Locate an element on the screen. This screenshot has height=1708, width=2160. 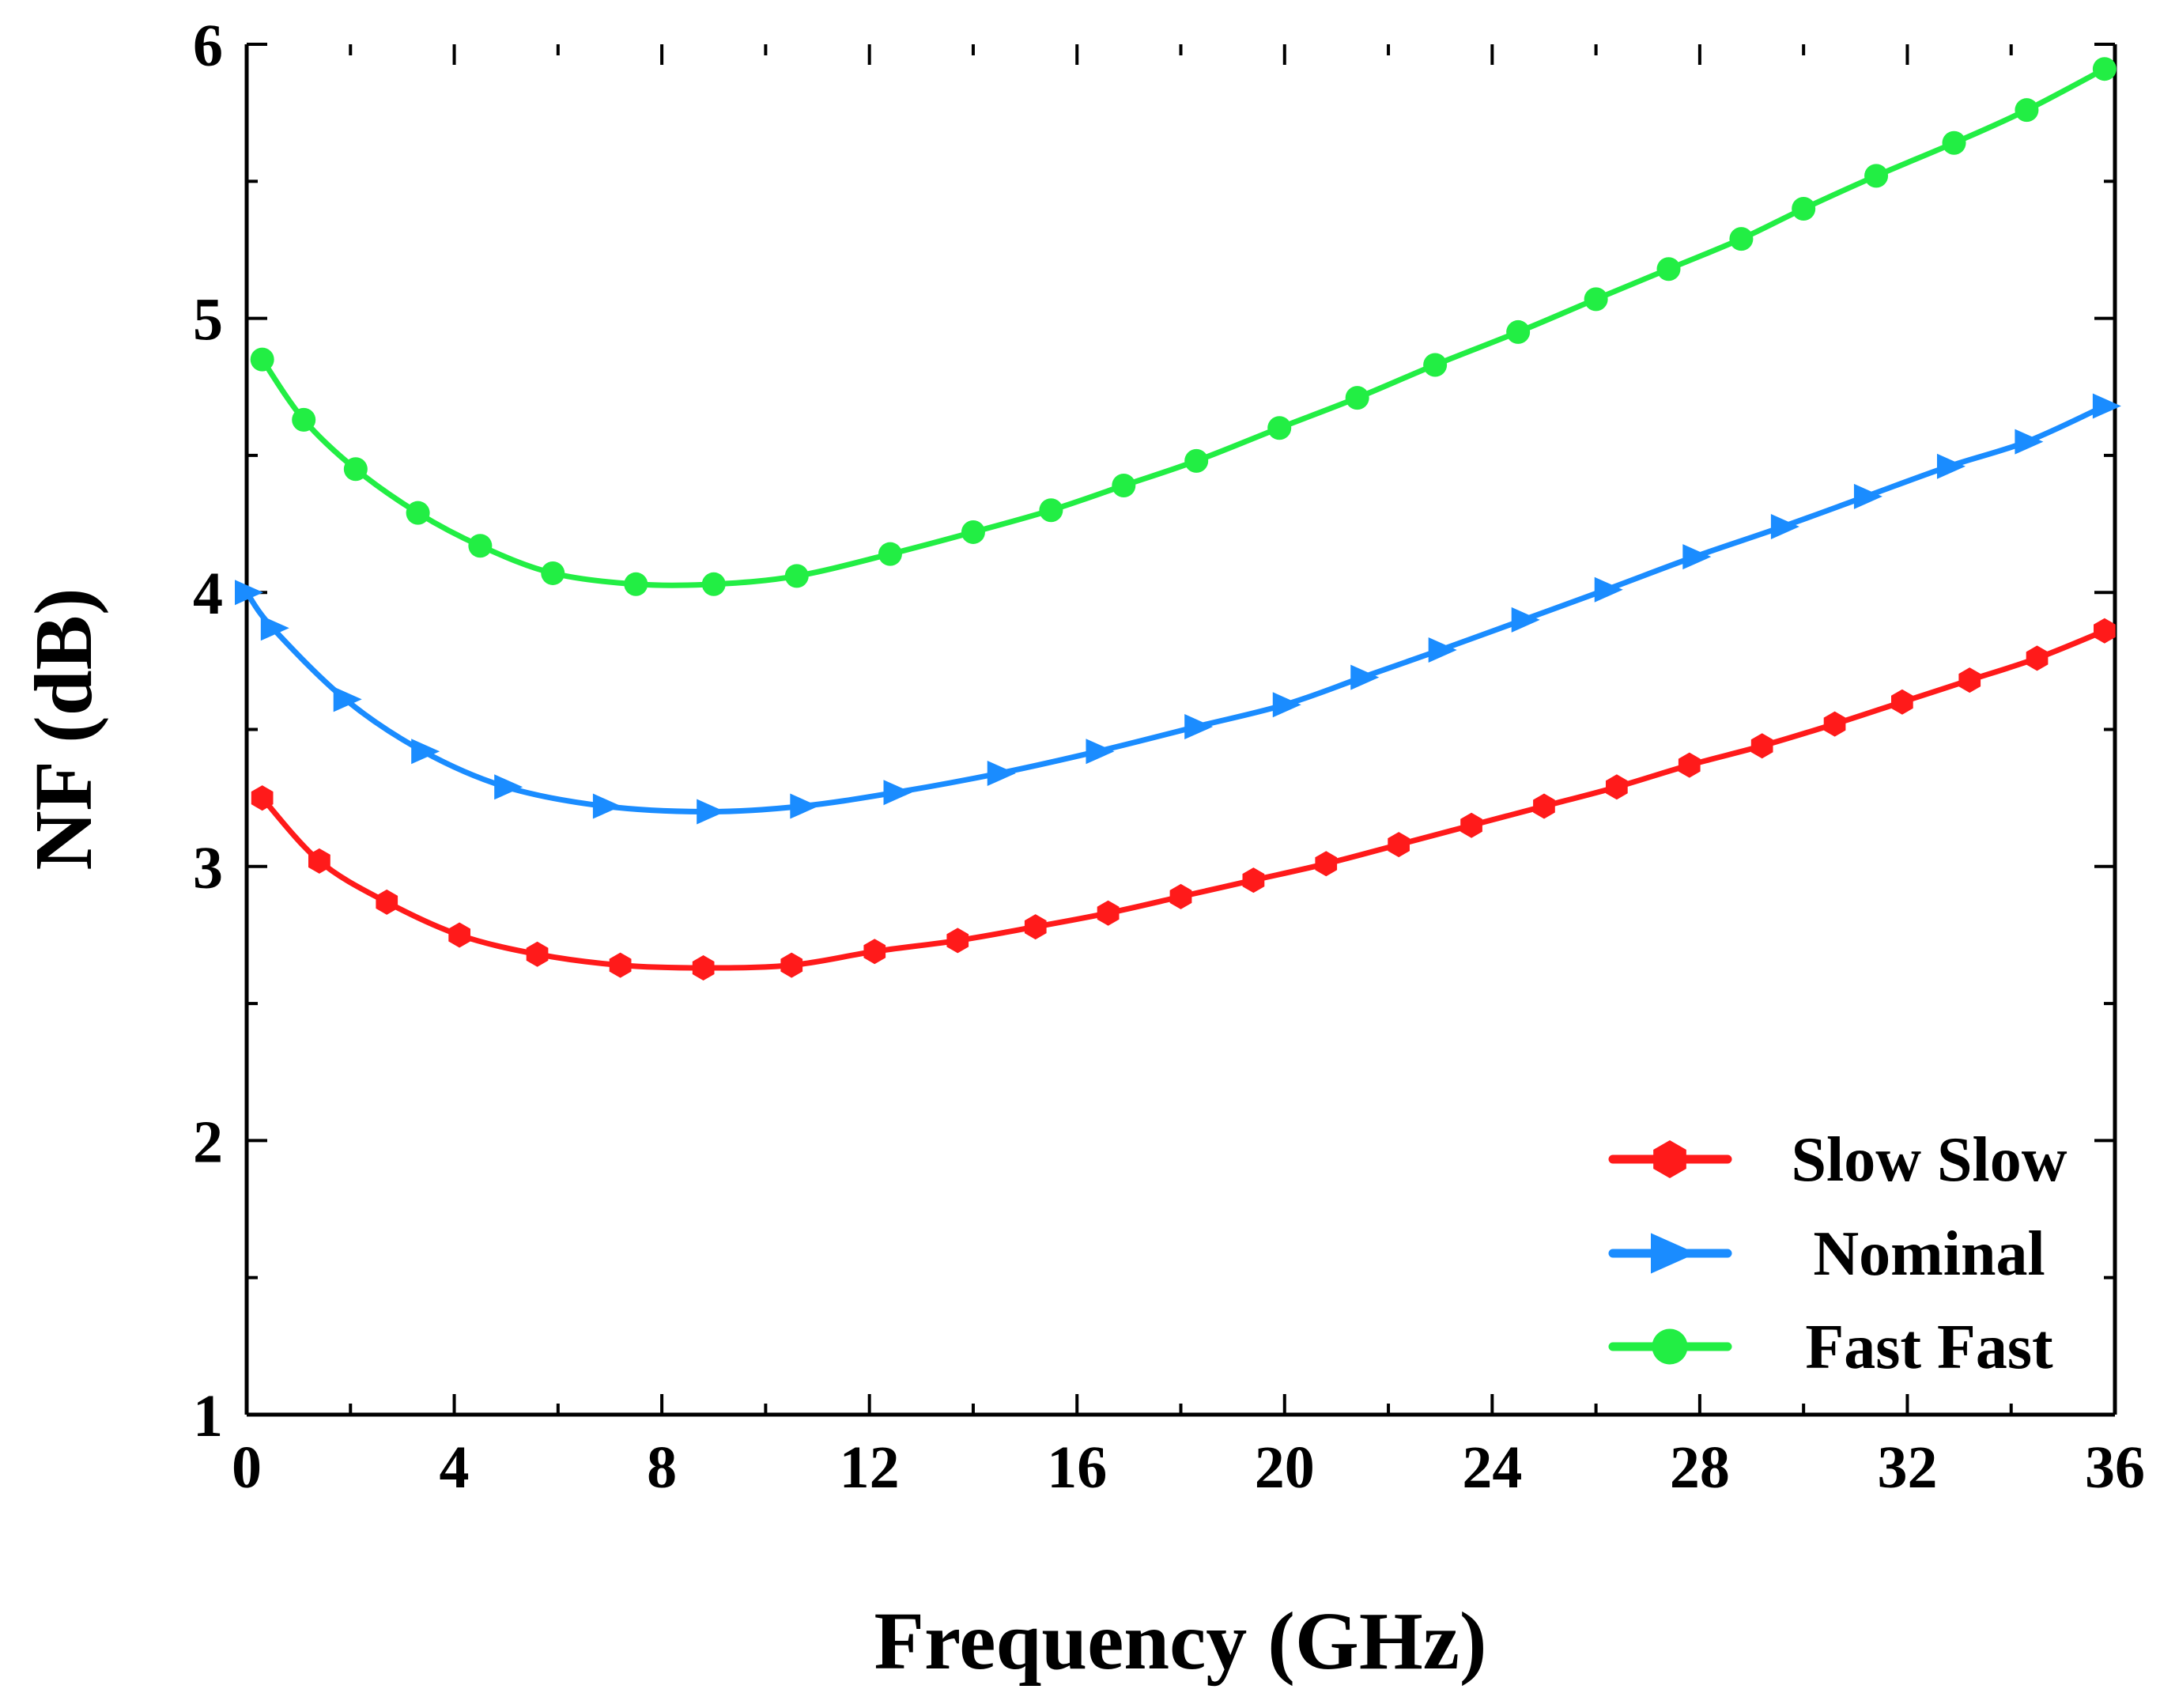
legend-item: Slow Slow is located at coordinates (1837, 1160).